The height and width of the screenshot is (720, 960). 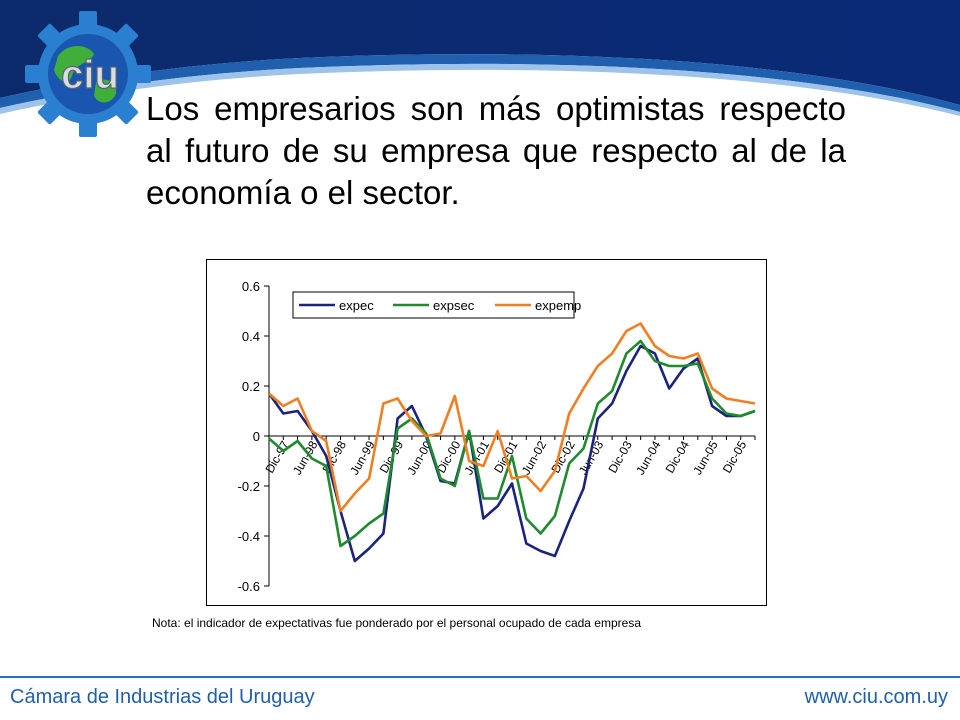 I want to click on y-tick-label: 0.2, so click(x=251, y=386).